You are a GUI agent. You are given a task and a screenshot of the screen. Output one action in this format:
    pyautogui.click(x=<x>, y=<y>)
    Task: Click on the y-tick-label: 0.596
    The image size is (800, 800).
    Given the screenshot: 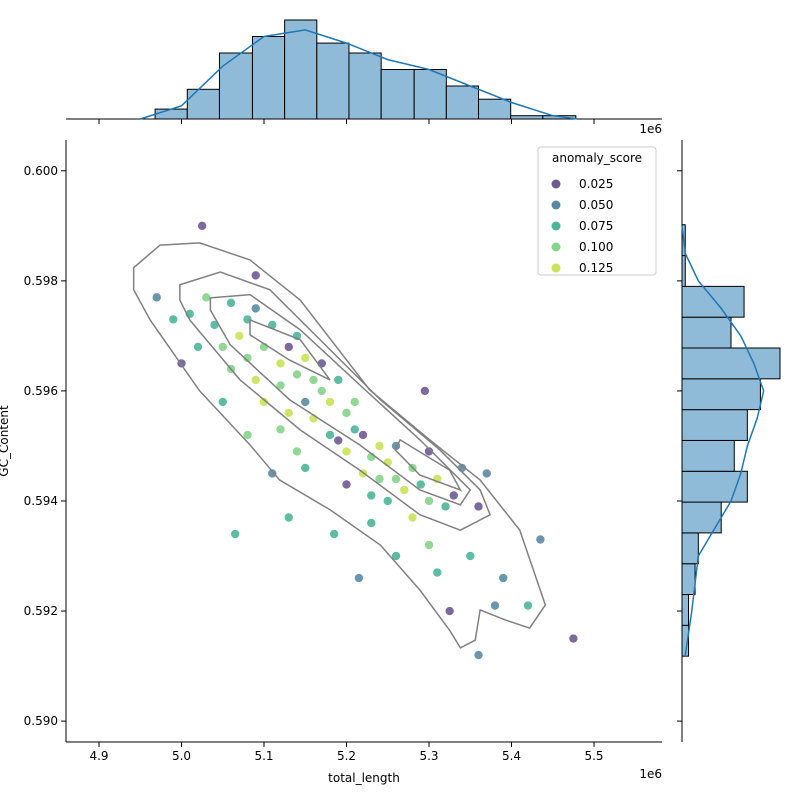 What is the action you would take?
    pyautogui.click(x=41, y=391)
    